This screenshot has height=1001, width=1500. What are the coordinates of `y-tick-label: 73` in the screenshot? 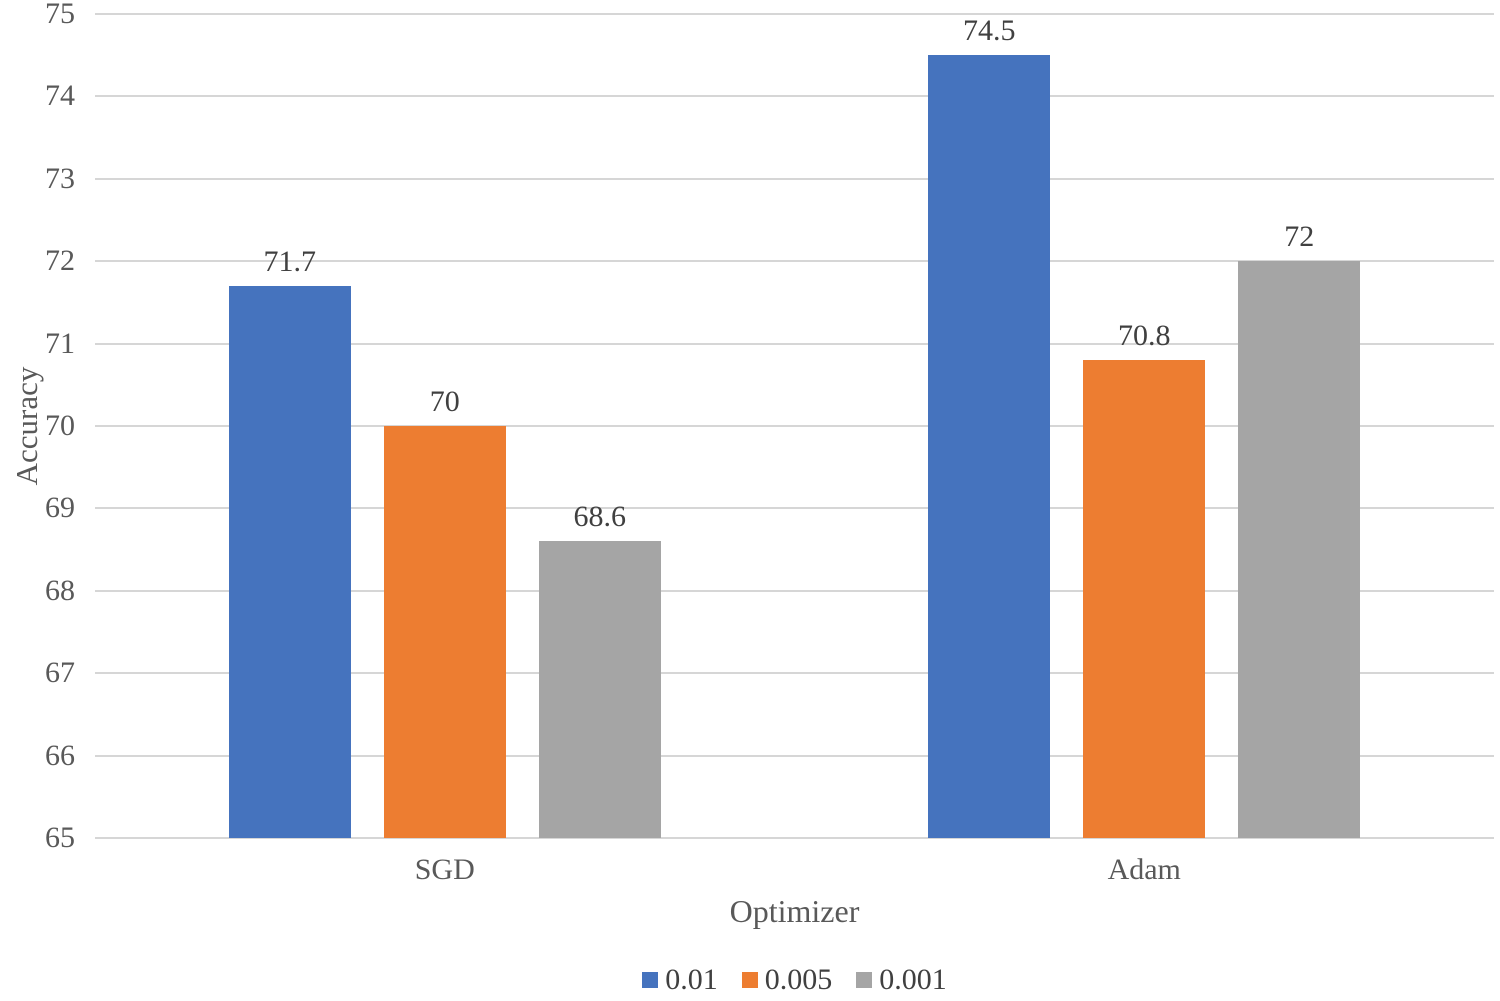 It's located at (60, 178).